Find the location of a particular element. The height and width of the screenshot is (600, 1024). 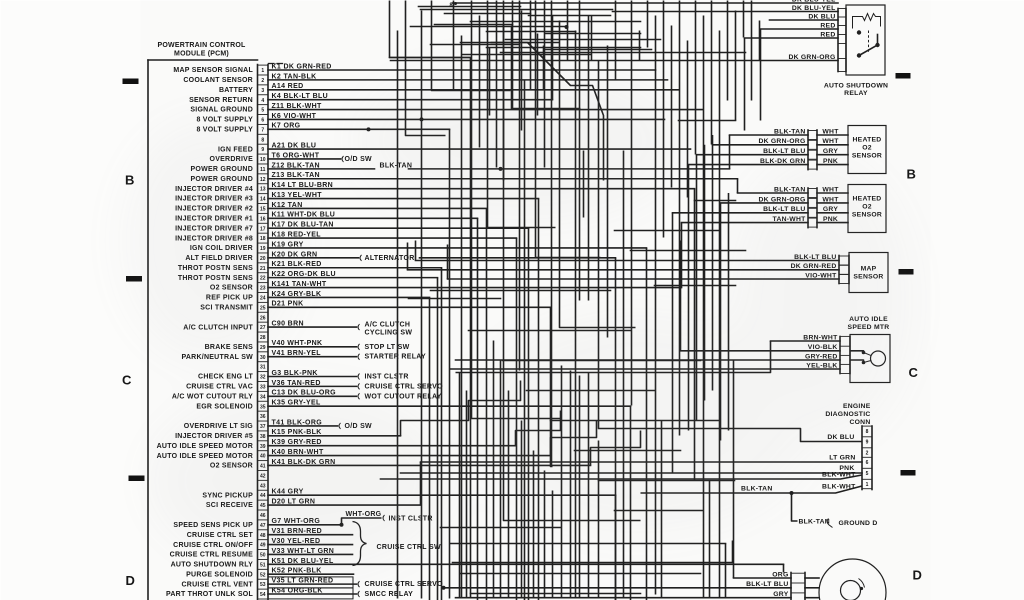

svg-text: V36 TAN-RED is located at coordinates (296, 383).